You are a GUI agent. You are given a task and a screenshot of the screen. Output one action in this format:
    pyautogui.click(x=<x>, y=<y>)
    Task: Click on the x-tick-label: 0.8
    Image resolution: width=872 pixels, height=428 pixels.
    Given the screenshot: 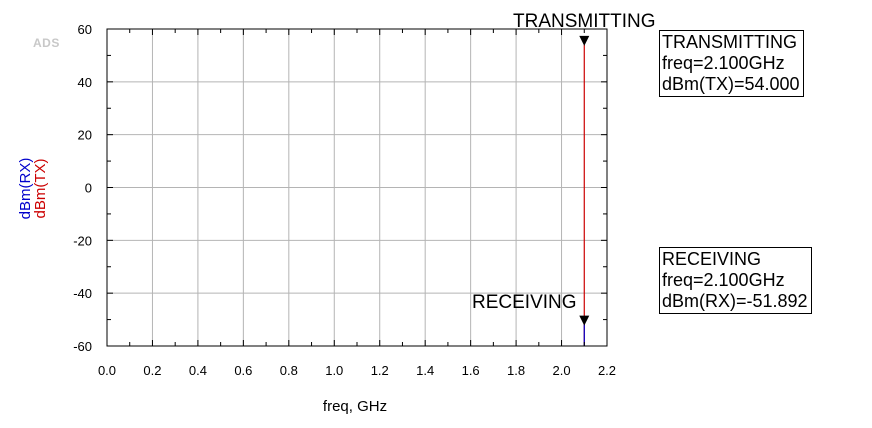 What is the action you would take?
    pyautogui.click(x=289, y=370)
    